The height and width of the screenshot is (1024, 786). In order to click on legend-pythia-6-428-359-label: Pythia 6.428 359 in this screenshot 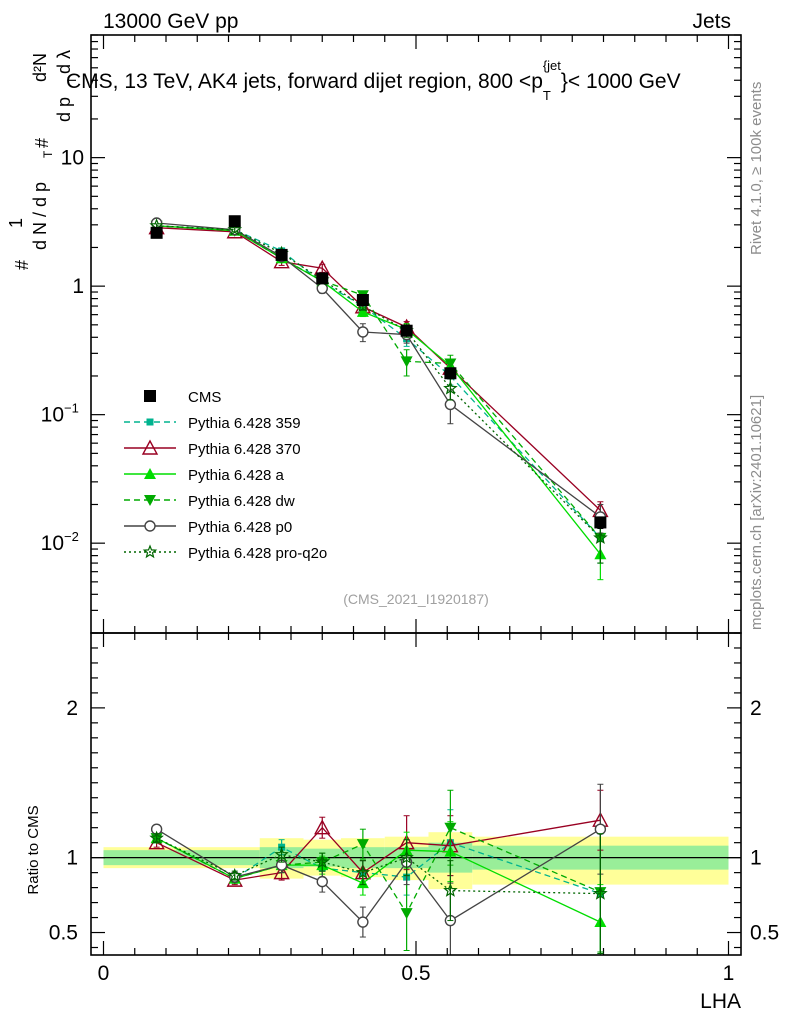, I will do `click(244, 423)`.